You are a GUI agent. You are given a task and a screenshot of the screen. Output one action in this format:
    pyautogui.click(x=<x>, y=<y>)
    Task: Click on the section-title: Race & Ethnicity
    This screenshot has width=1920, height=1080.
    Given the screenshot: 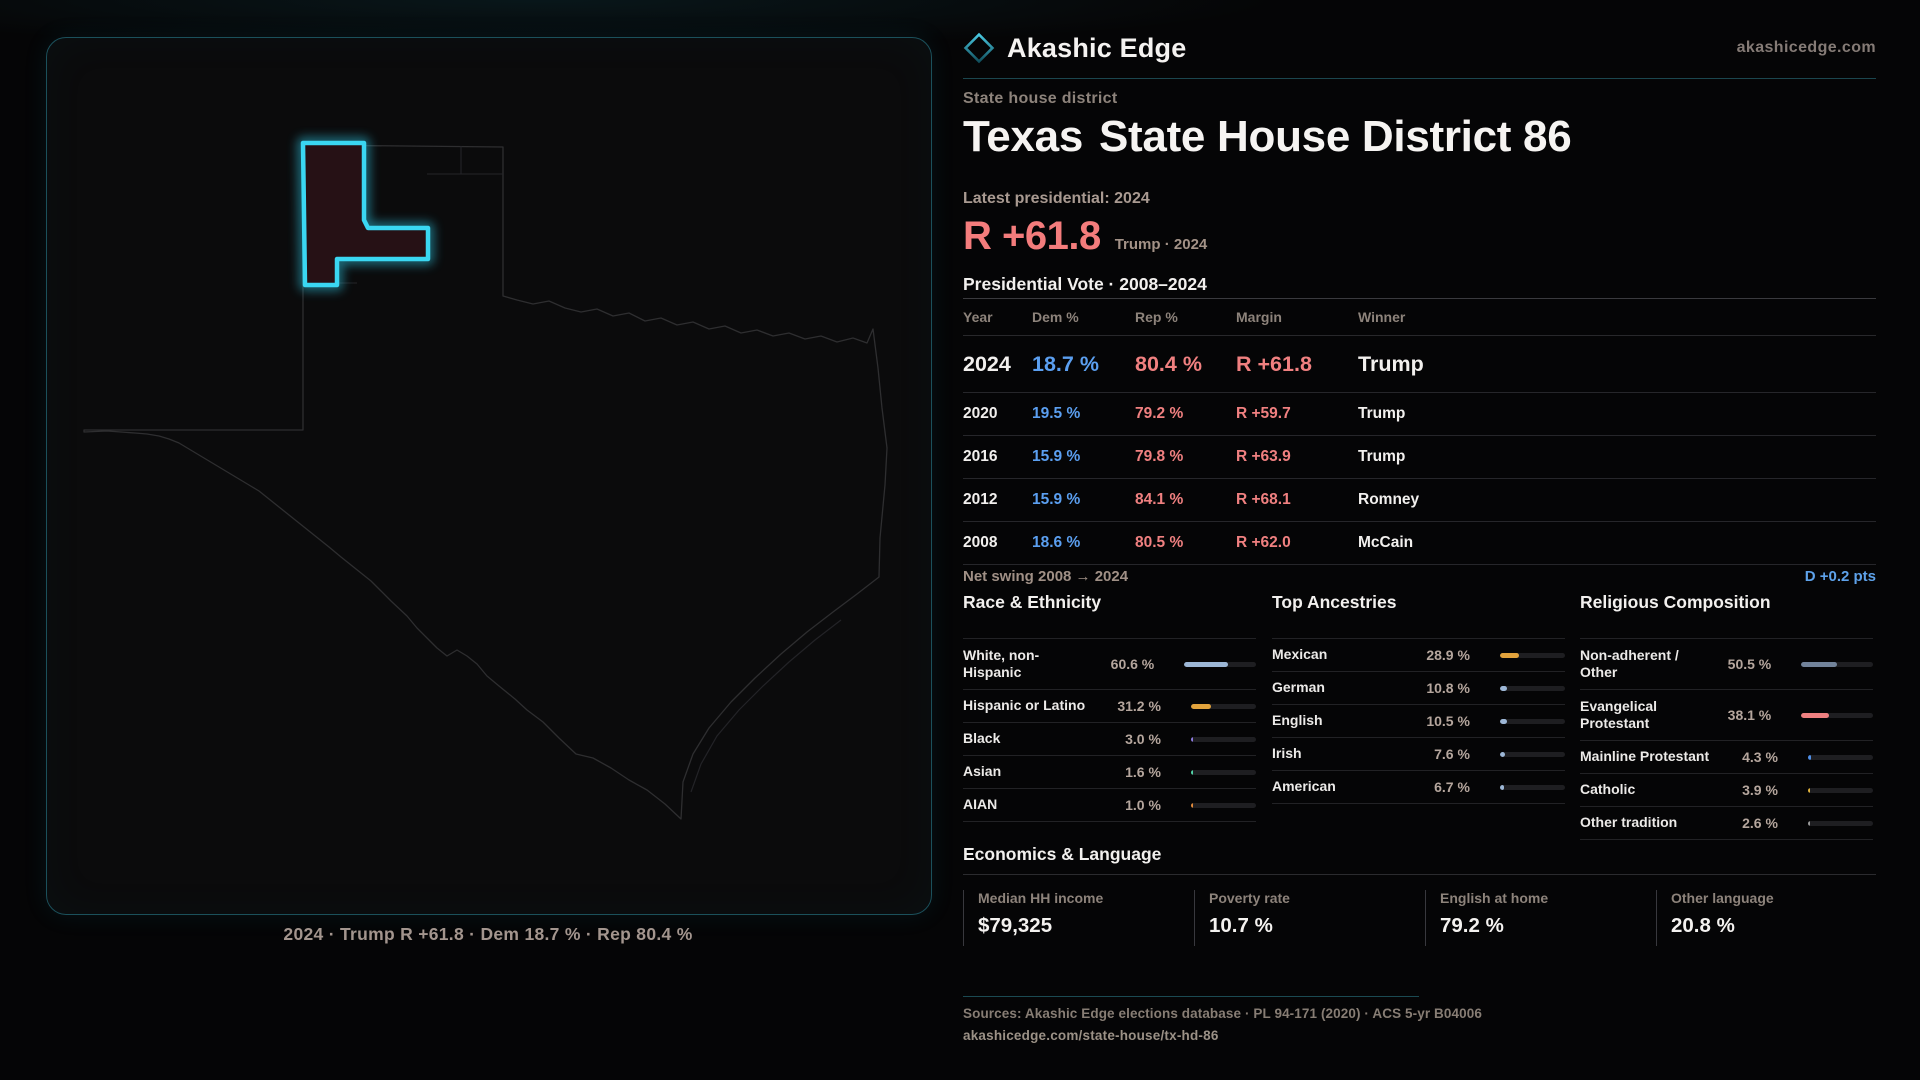 What is the action you would take?
    pyautogui.click(x=1032, y=602)
    